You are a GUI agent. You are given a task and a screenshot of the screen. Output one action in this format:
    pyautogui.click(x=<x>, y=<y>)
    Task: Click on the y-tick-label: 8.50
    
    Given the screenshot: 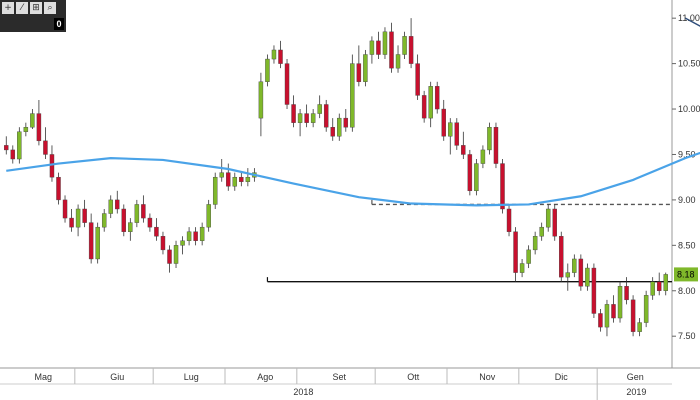 What is the action you would take?
    pyautogui.click(x=687, y=245)
    